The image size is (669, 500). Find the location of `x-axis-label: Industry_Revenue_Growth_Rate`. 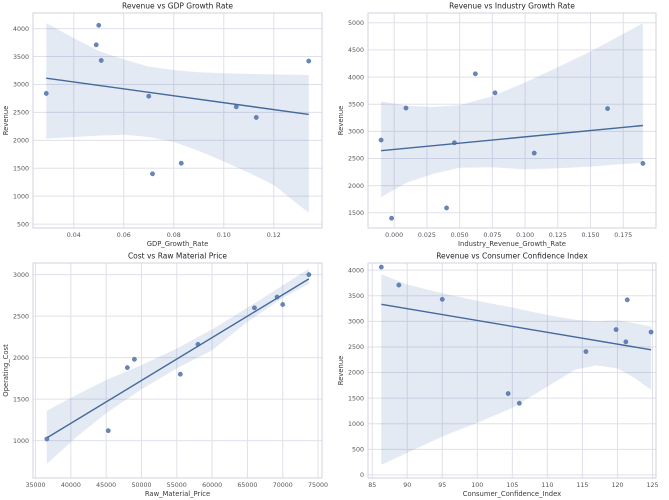

x-axis-label: Industry_Revenue_Growth_Rate is located at coordinates (512, 244).